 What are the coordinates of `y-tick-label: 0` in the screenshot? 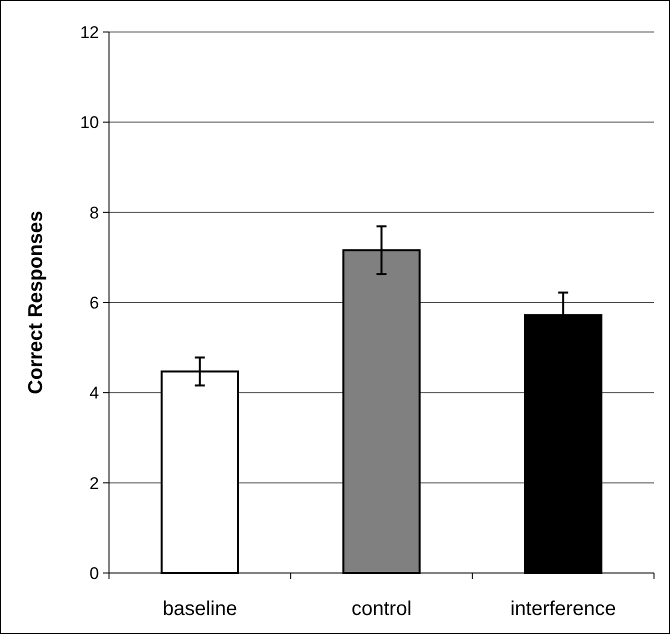 It's located at (94, 573).